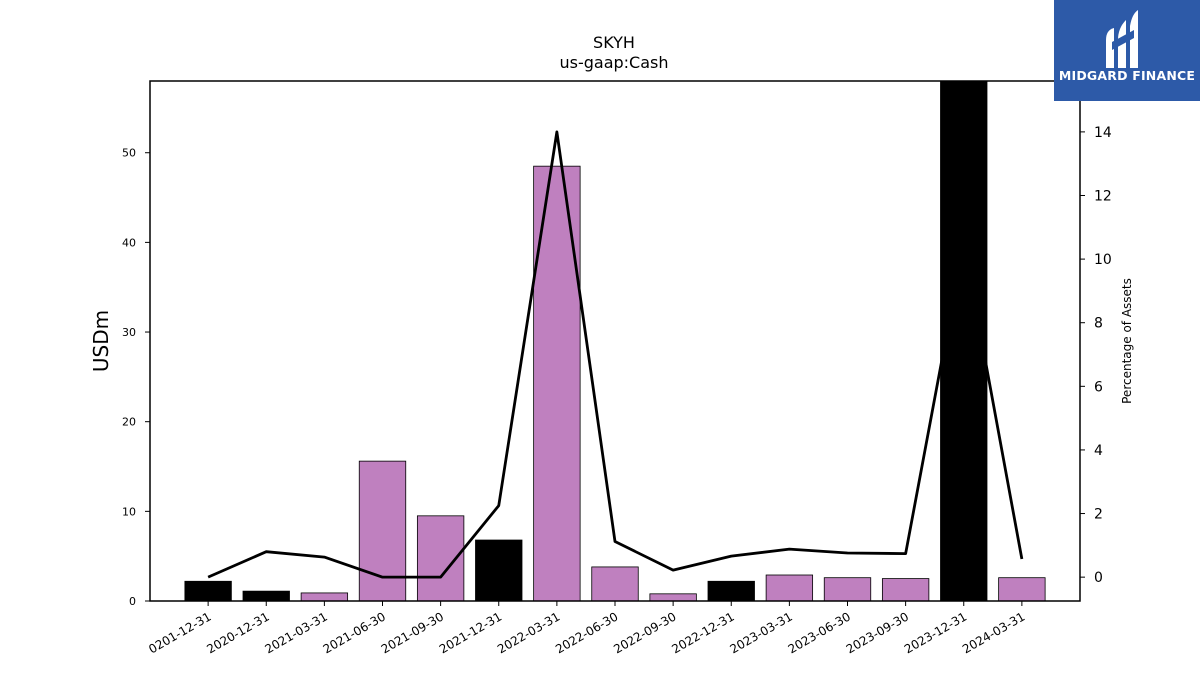 This screenshot has height=675, width=1200. I want to click on x-tick-label: 2023-03-31, so click(760, 632).